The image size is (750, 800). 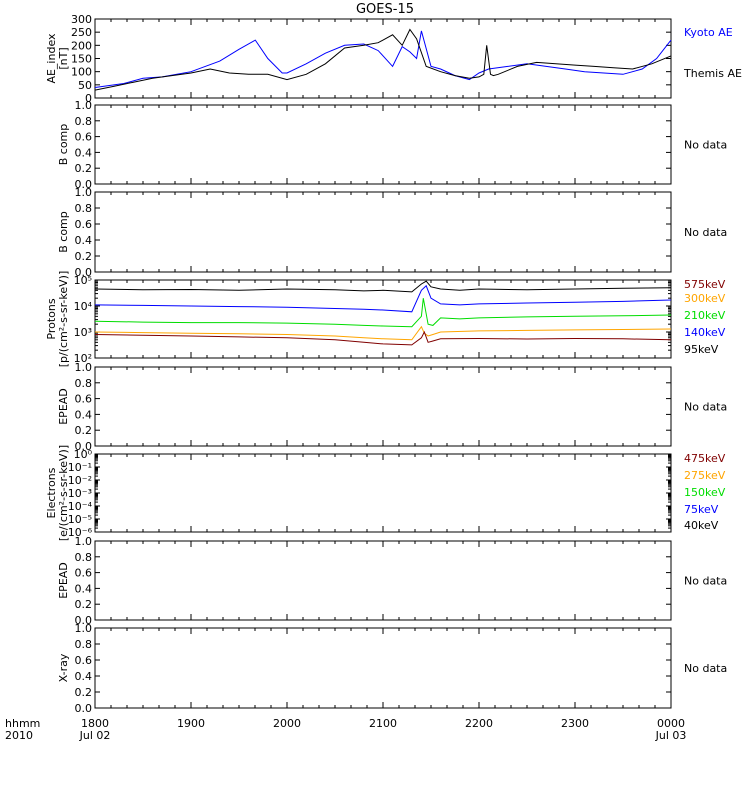 What do you see at coordinates (712, 73) in the screenshot?
I see `legend-themis-ae: Themis AE` at bounding box center [712, 73].